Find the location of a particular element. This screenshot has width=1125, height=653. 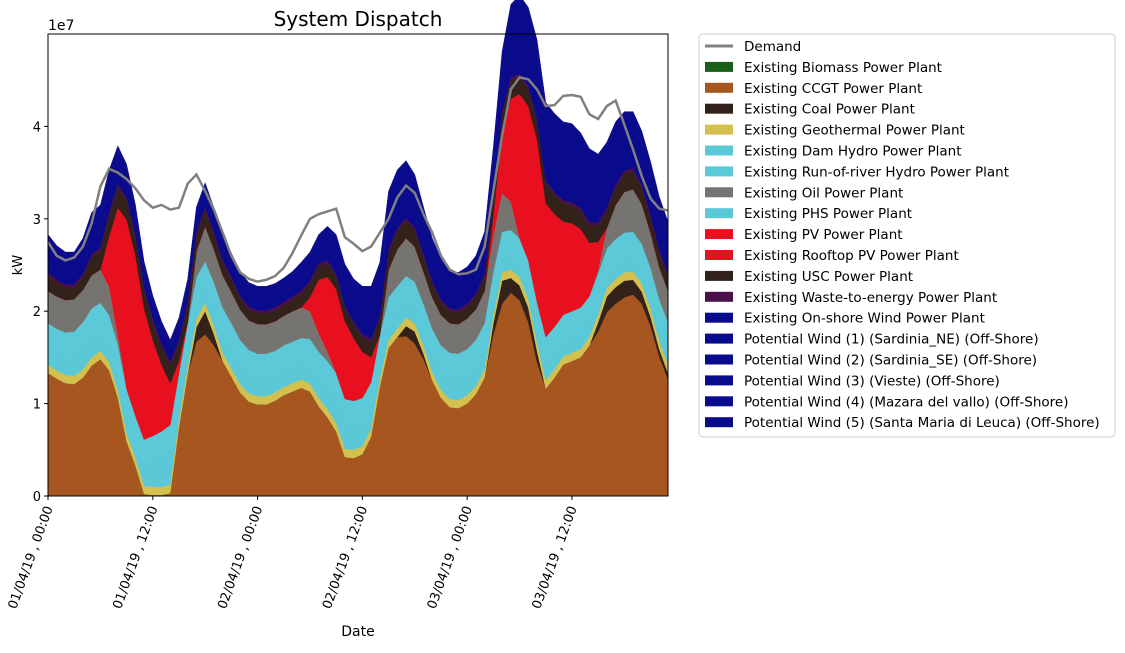

x-tick-label: 02/04/19 , 00:00 is located at coordinates (240, 557).